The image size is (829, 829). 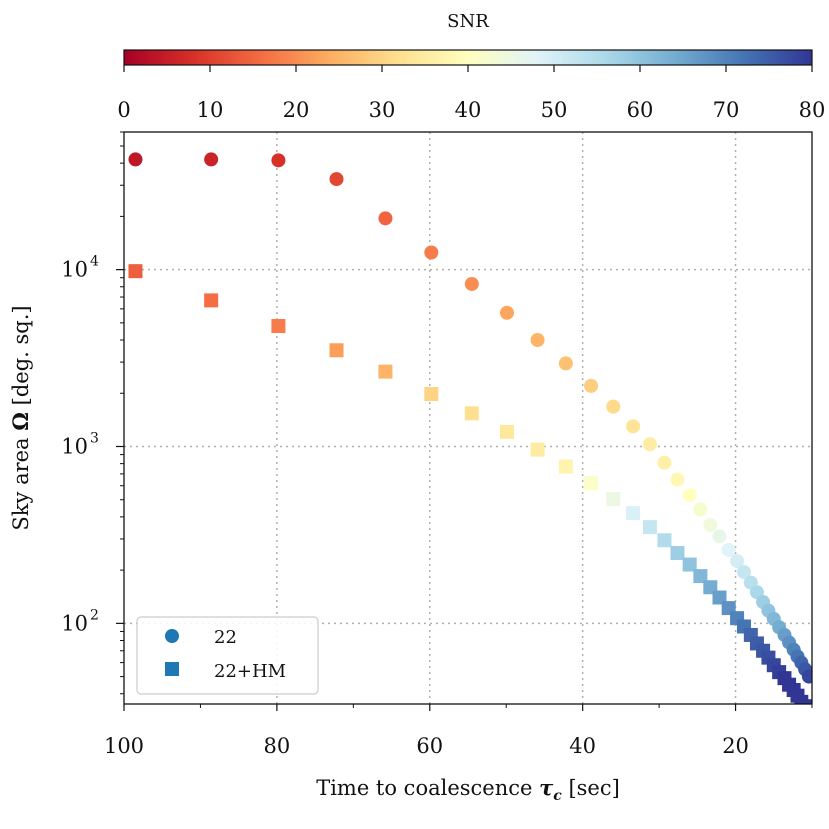 What do you see at coordinates (225, 637) in the screenshot?
I see `legend-label-22: 22` at bounding box center [225, 637].